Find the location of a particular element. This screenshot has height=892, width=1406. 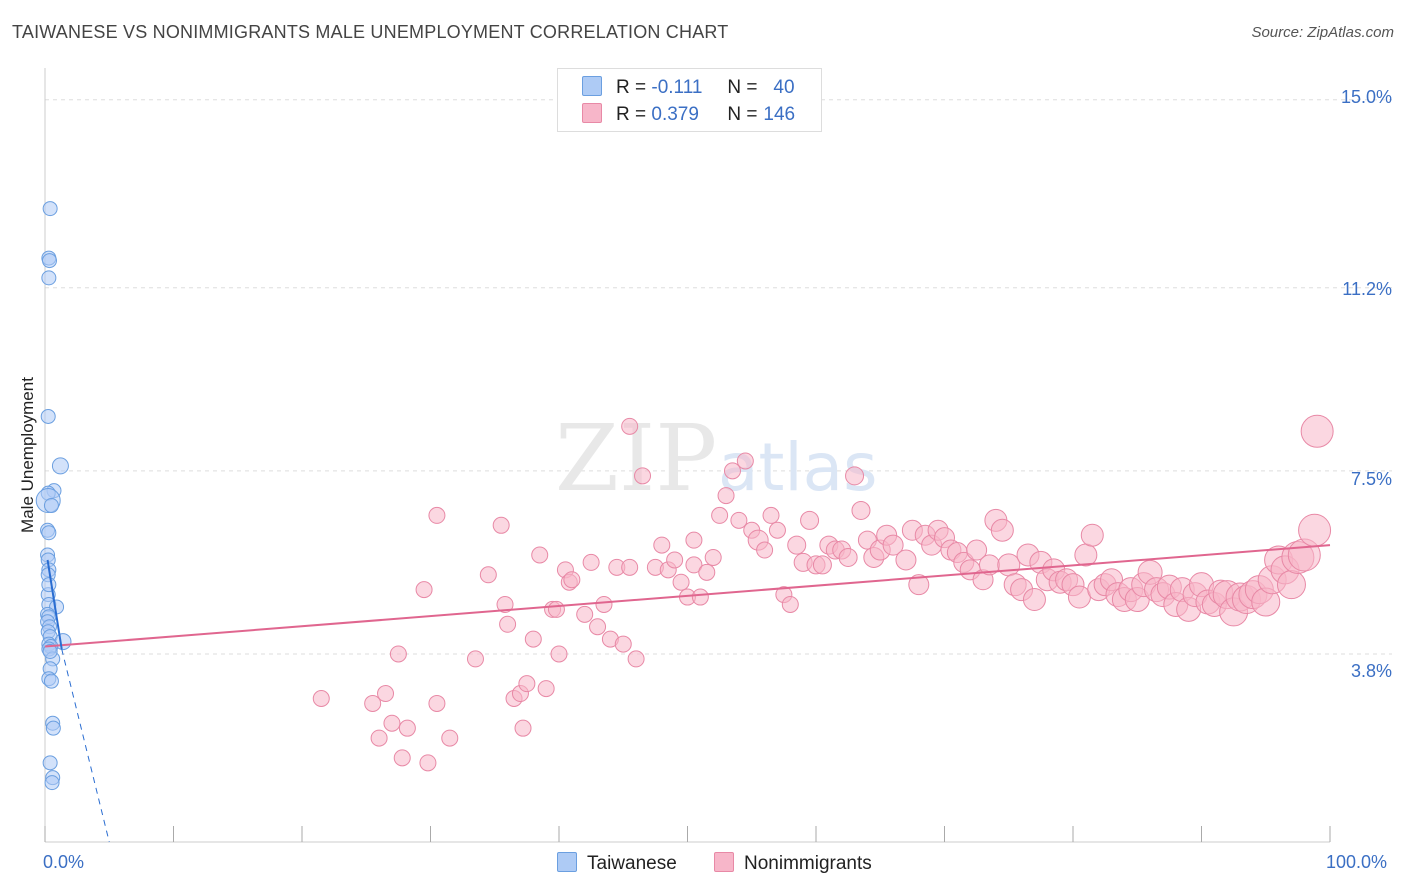

series-legend: Taiwanese Nonimmigrants is located at coordinates (703, 865).